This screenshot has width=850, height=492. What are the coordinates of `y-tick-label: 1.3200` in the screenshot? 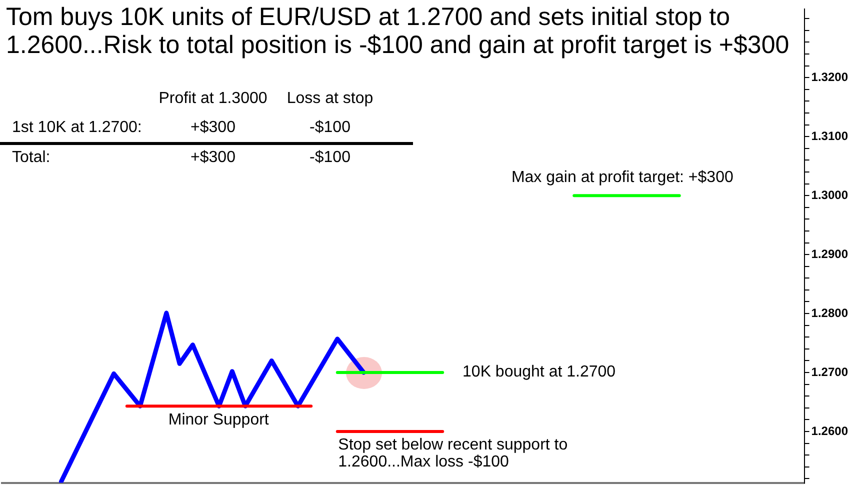 It's located at (829, 77).